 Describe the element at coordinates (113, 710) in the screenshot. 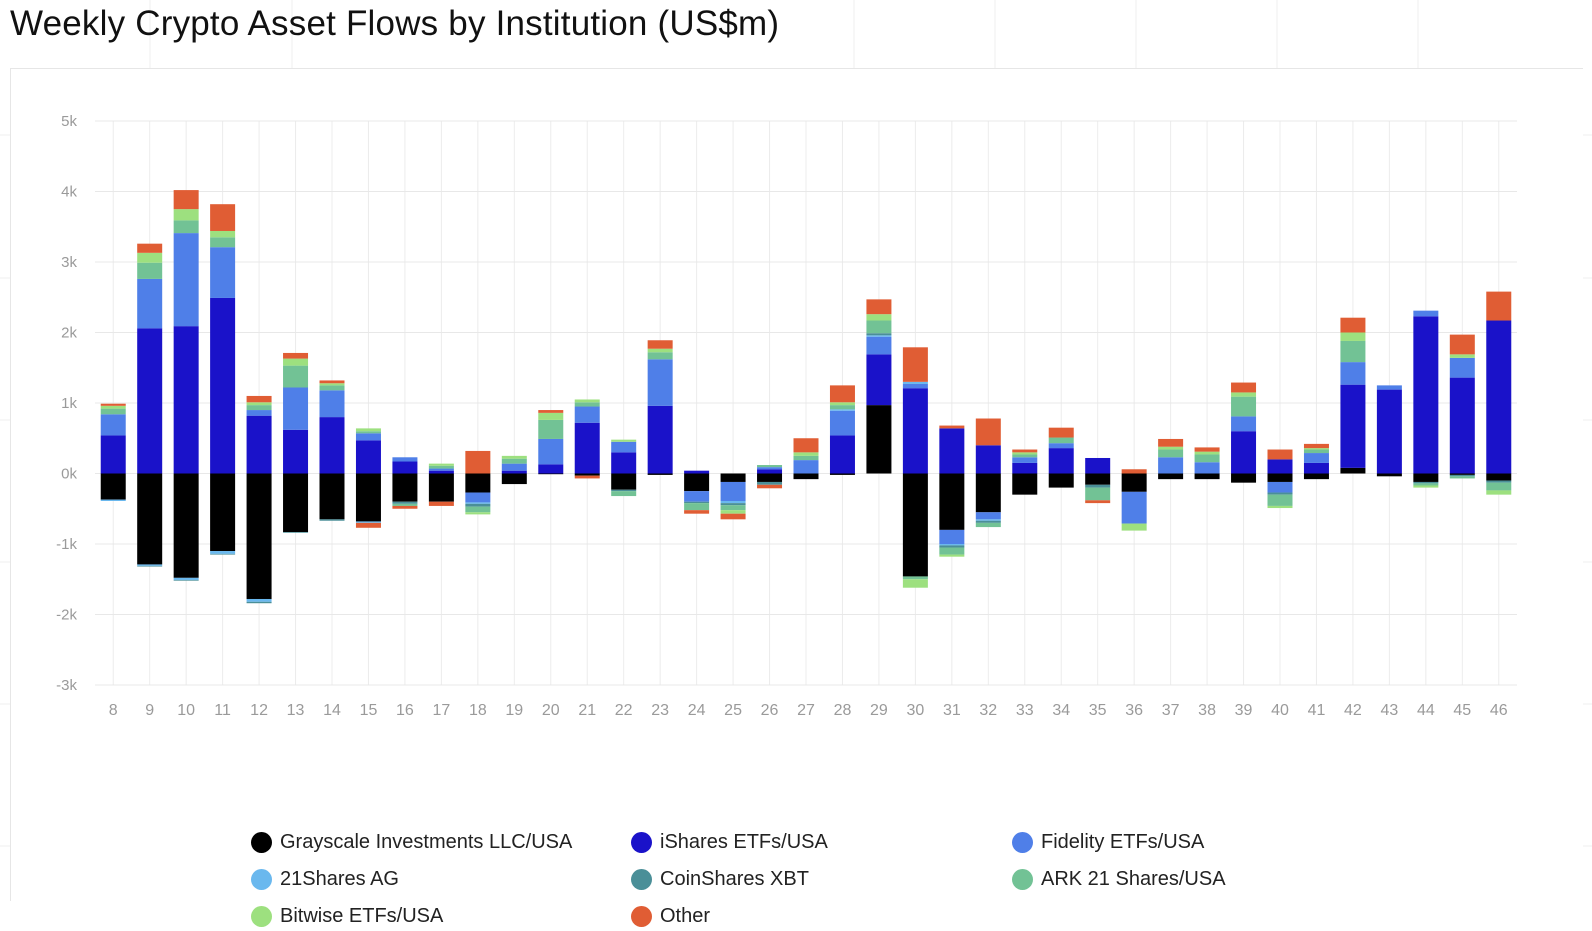

I see `x-tick-label: 8` at that location.